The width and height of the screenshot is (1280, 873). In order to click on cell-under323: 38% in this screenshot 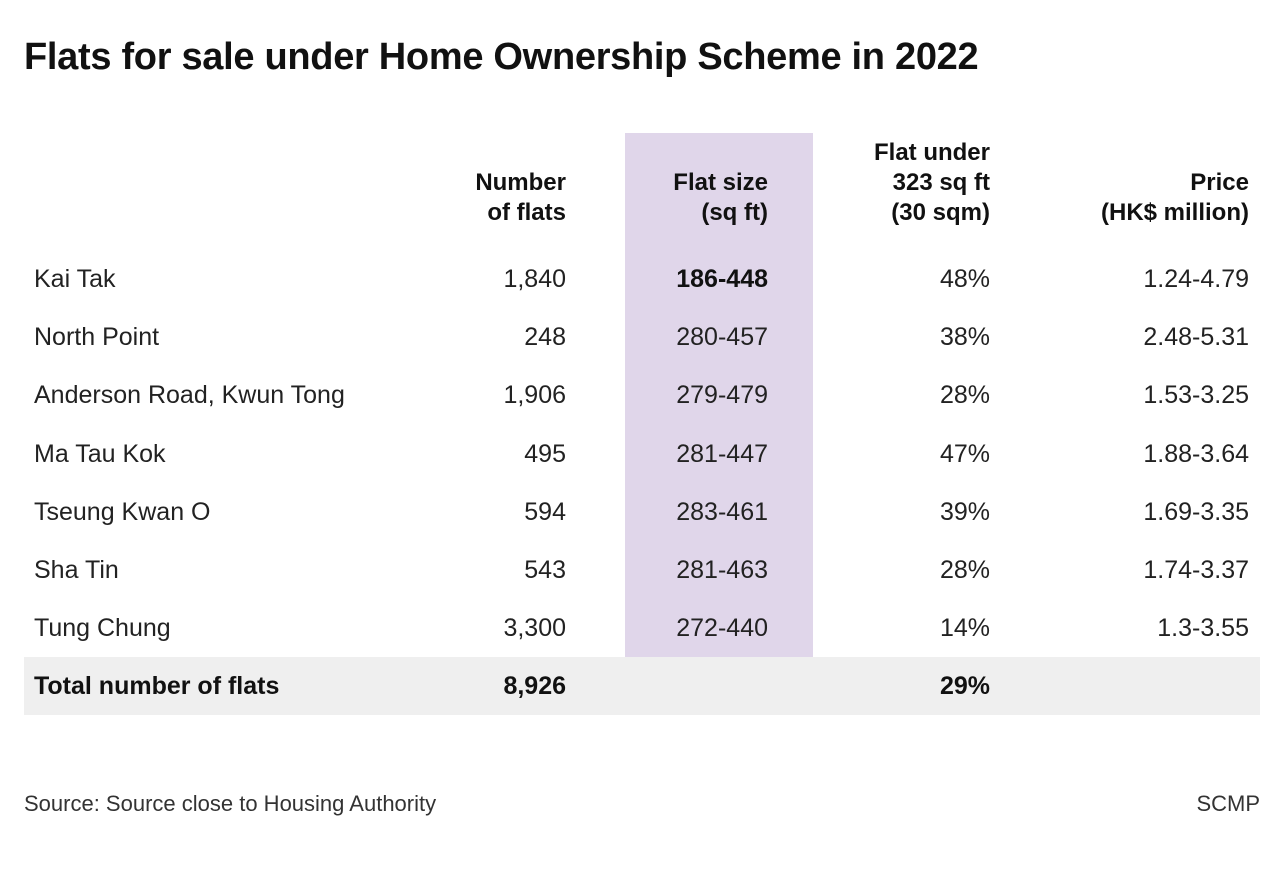, I will do `click(964, 337)`.